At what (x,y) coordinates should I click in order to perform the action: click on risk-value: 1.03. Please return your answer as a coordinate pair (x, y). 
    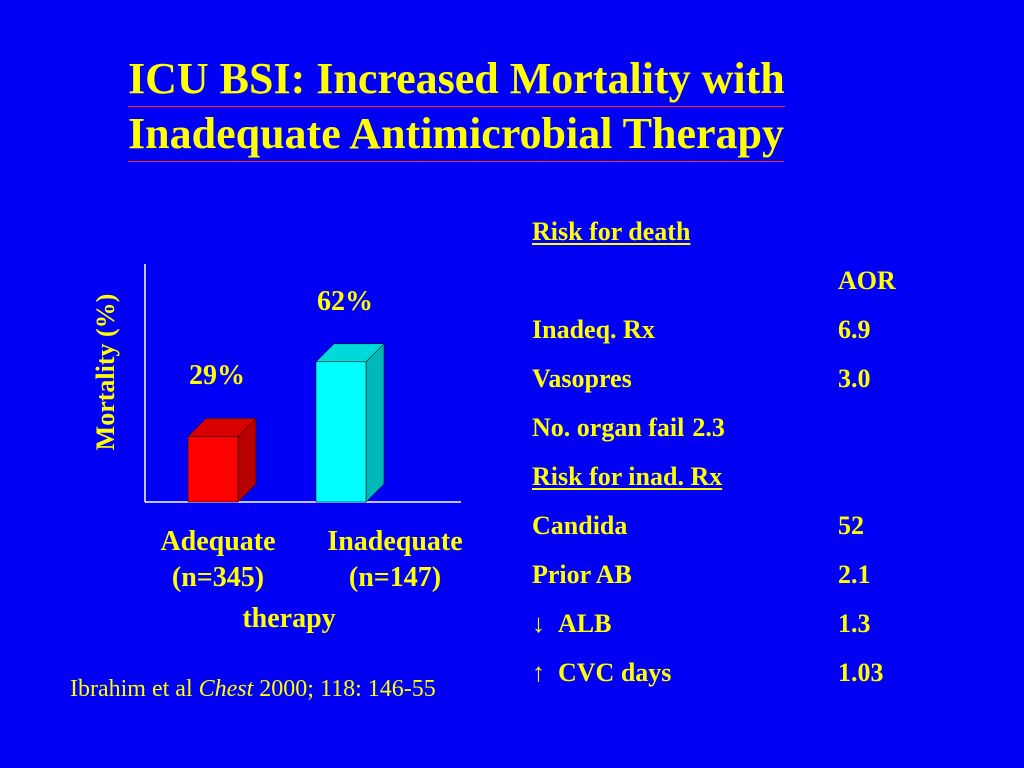
    Looking at the image, I should click on (861, 672).